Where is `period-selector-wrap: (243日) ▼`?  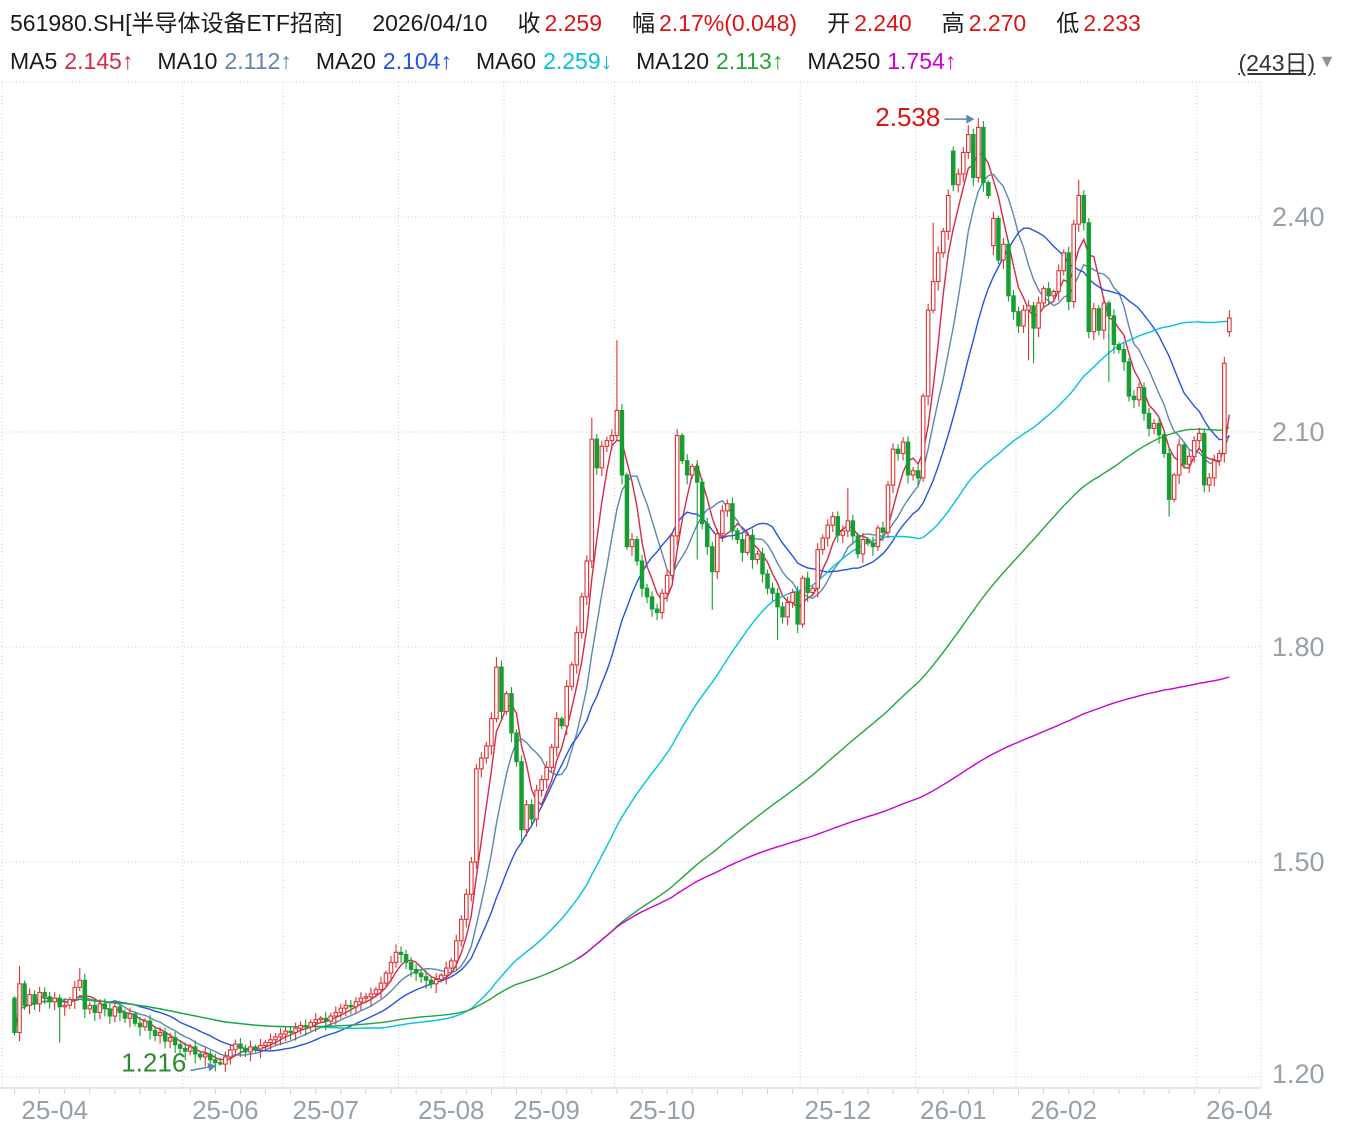
period-selector-wrap: (243日) ▼ is located at coordinates (1287, 61).